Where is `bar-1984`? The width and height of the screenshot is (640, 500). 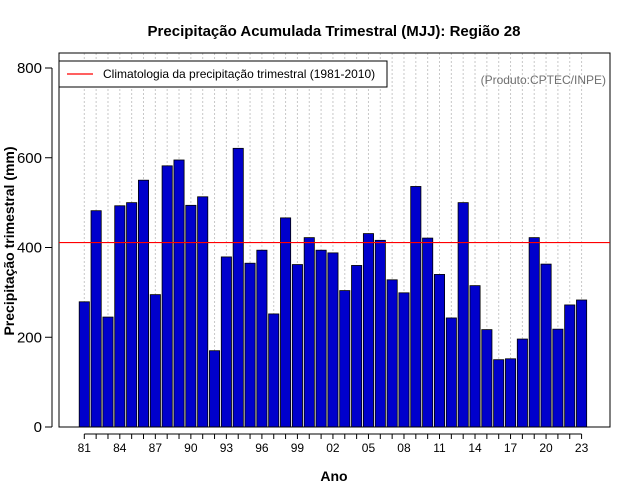
bar-1984 is located at coordinates (120, 316).